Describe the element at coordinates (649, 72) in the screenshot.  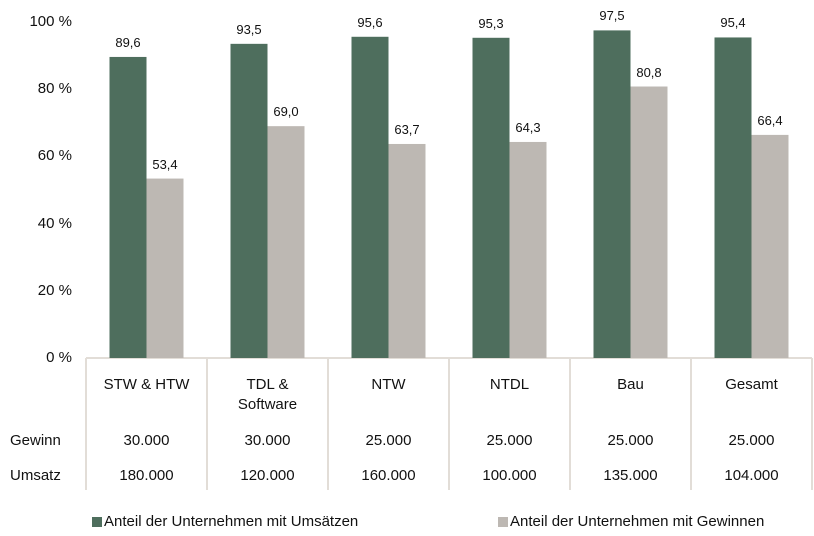
I see `value-label: 80,8` at that location.